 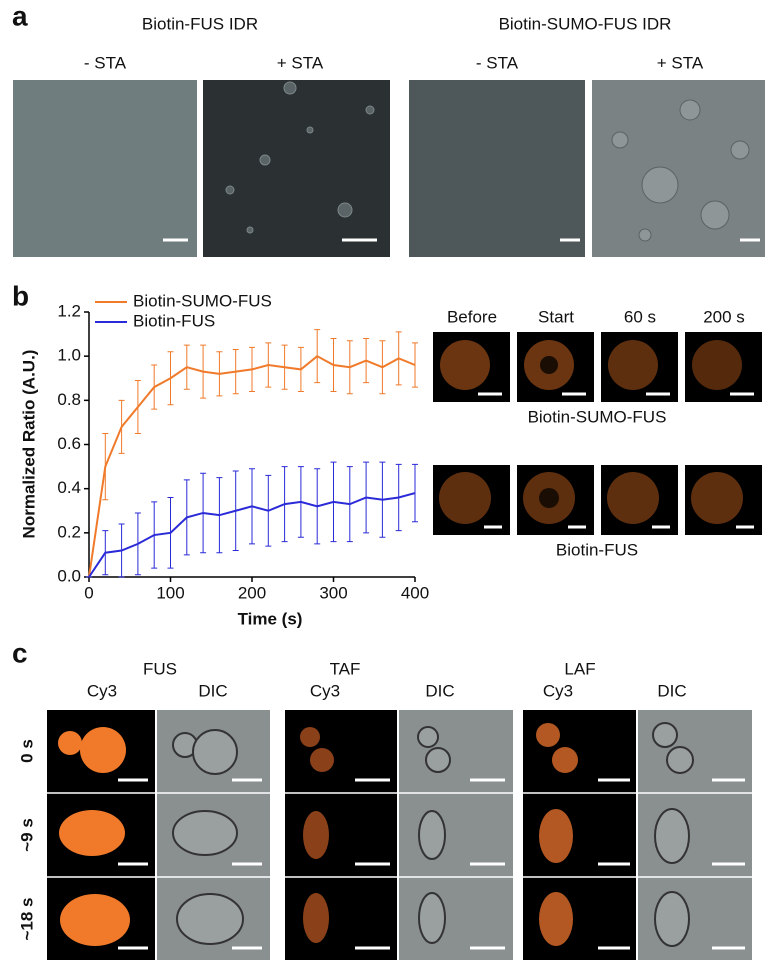 I want to click on y-tick-label: 0.0, so click(x=69, y=575).